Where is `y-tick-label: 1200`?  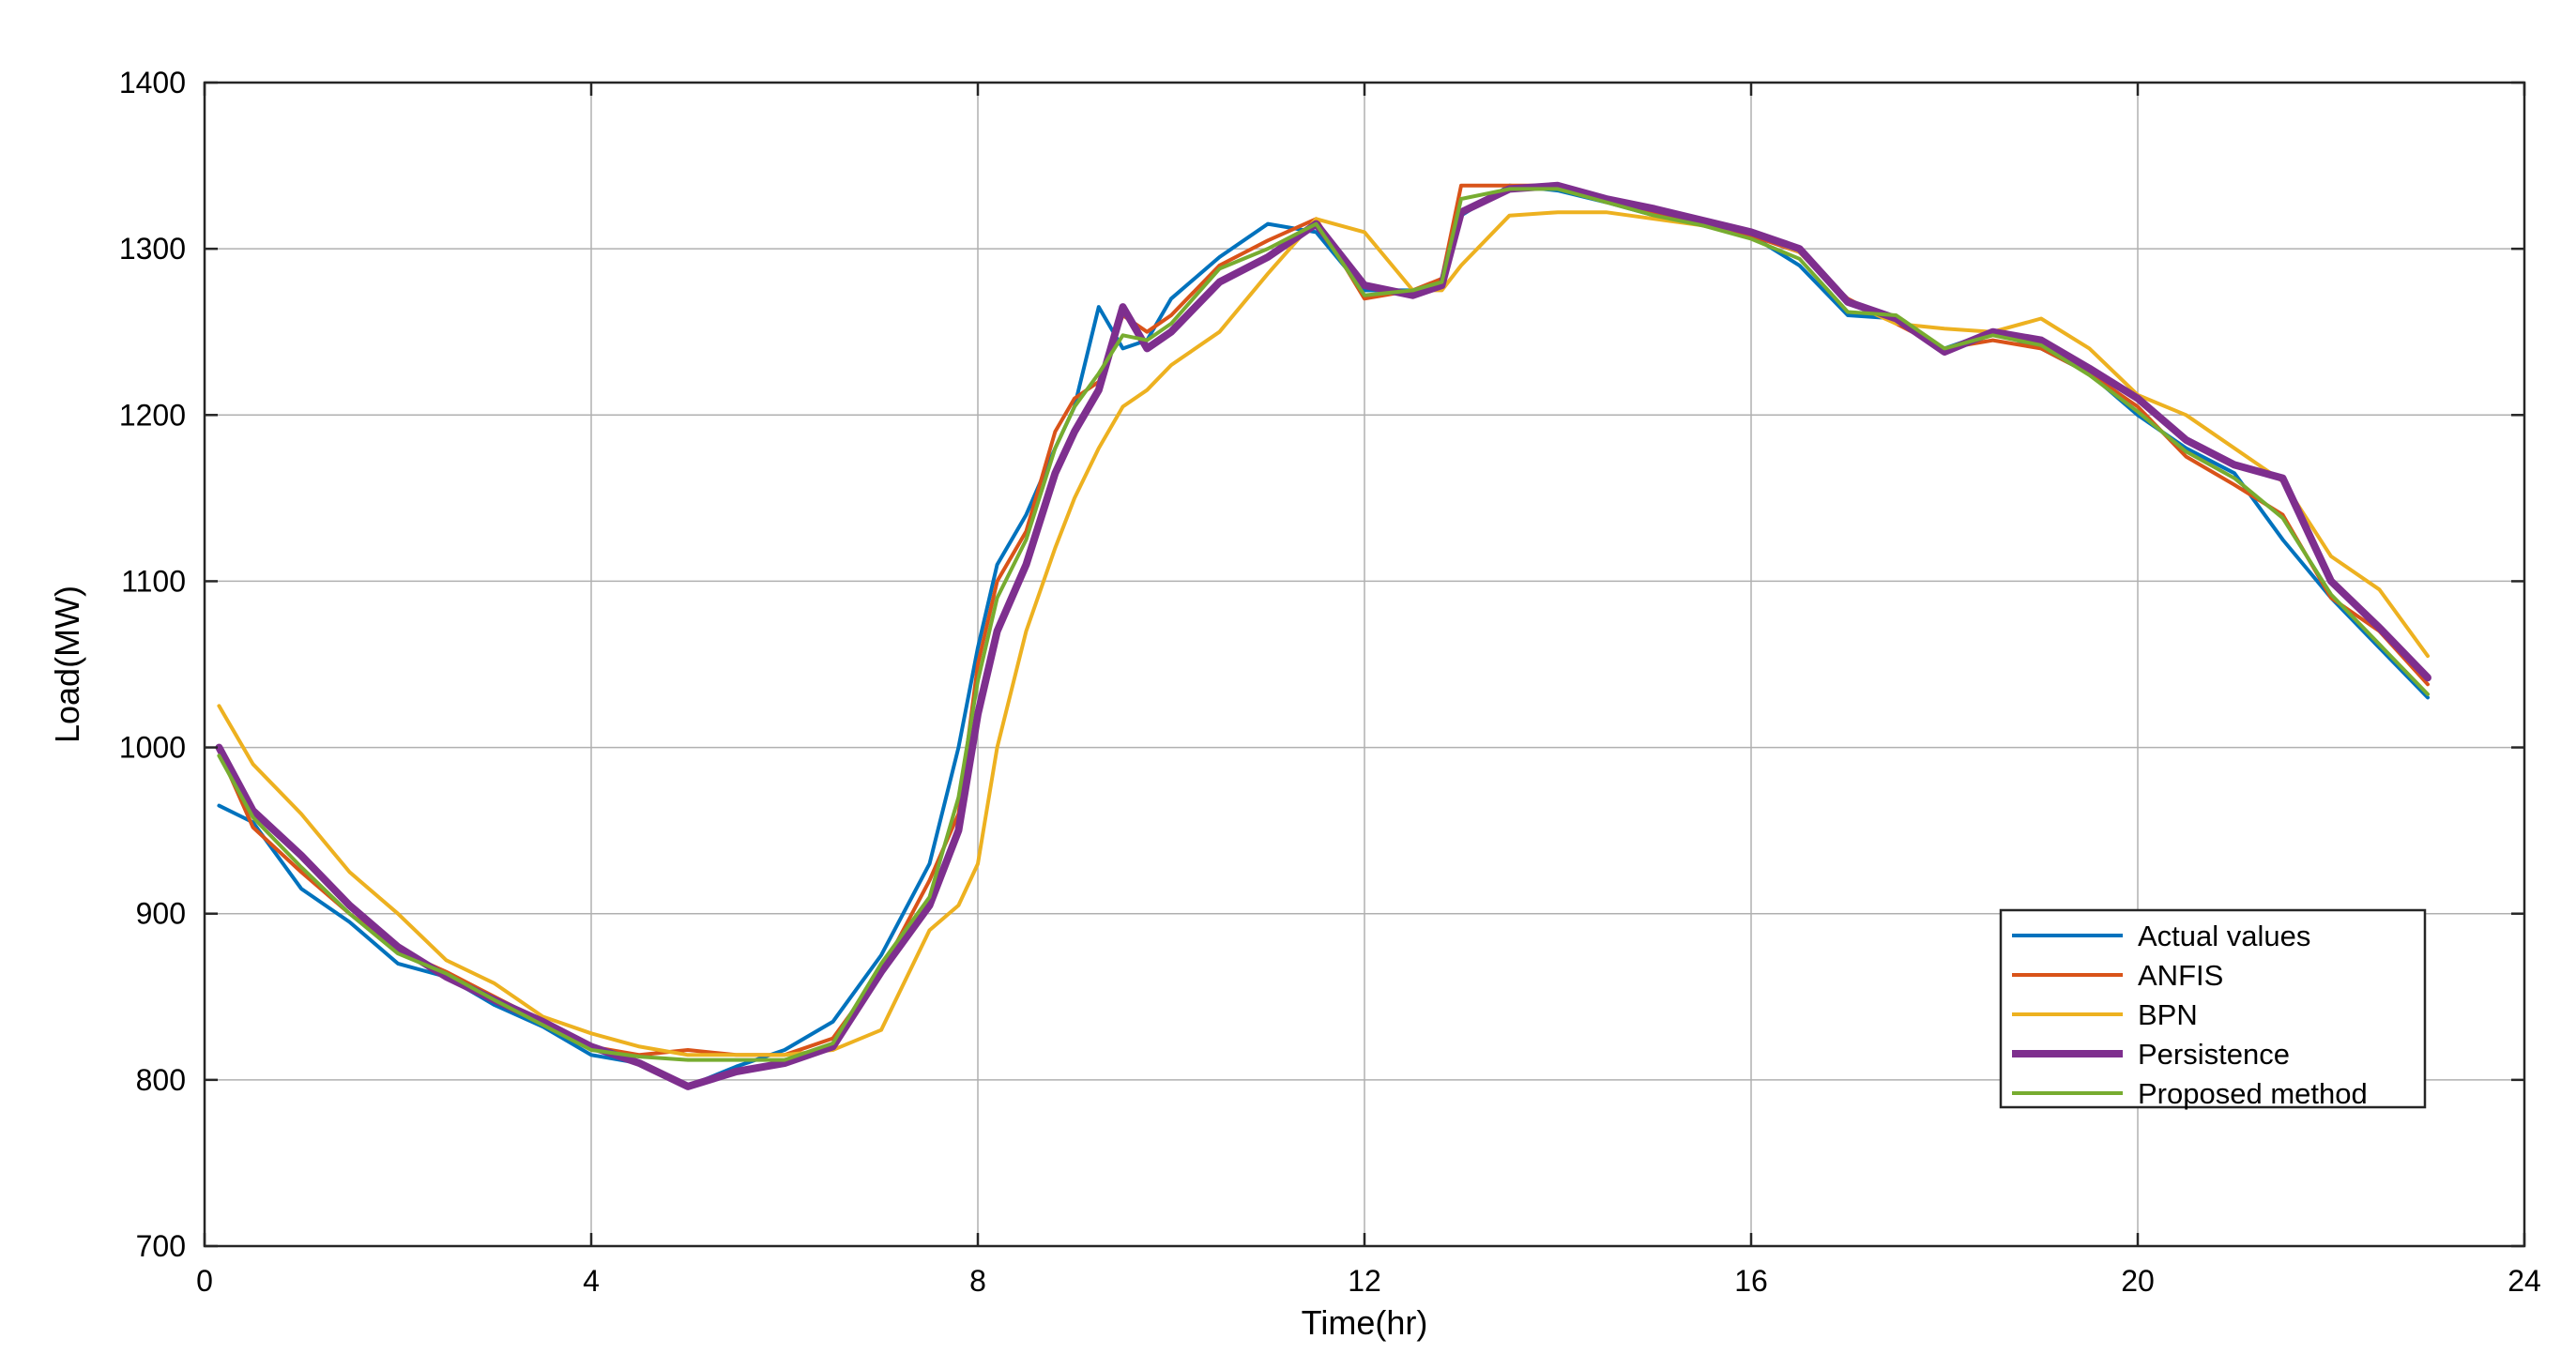
y-tick-label: 1200 is located at coordinates (152, 415).